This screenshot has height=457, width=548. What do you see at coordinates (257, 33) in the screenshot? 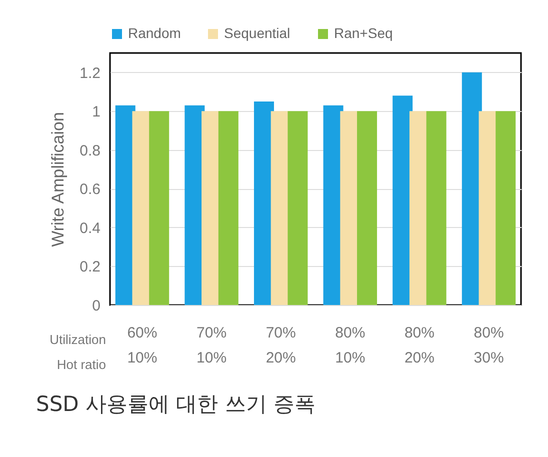
I see `legend-label: Sequential` at bounding box center [257, 33].